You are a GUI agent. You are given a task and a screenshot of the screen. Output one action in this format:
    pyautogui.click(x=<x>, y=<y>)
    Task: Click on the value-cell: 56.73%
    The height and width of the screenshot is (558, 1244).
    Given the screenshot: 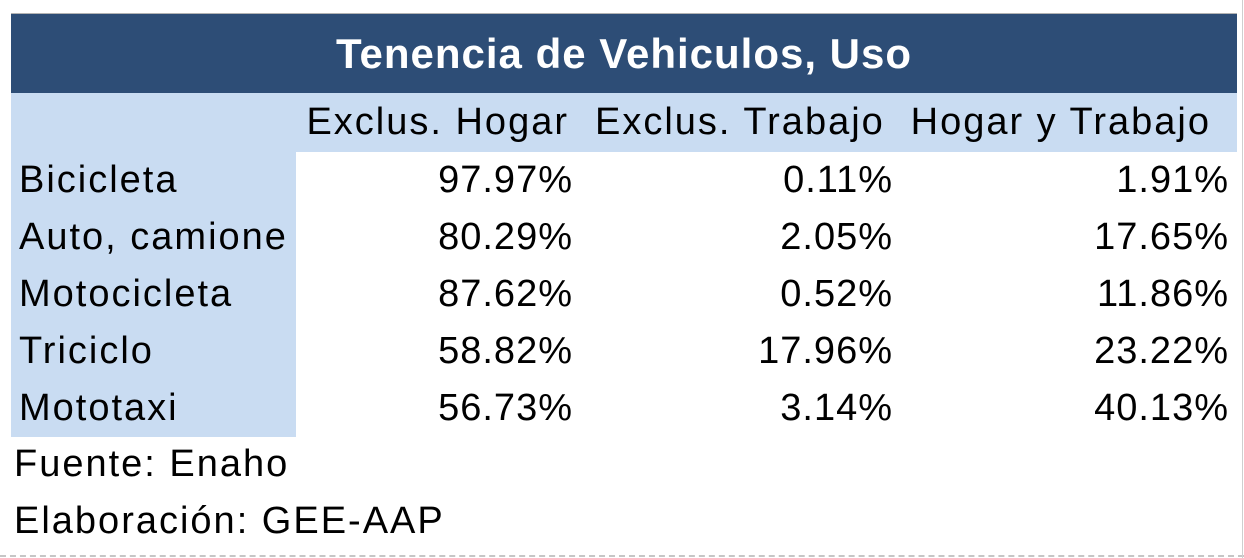 What is the action you would take?
    pyautogui.click(x=505, y=408)
    